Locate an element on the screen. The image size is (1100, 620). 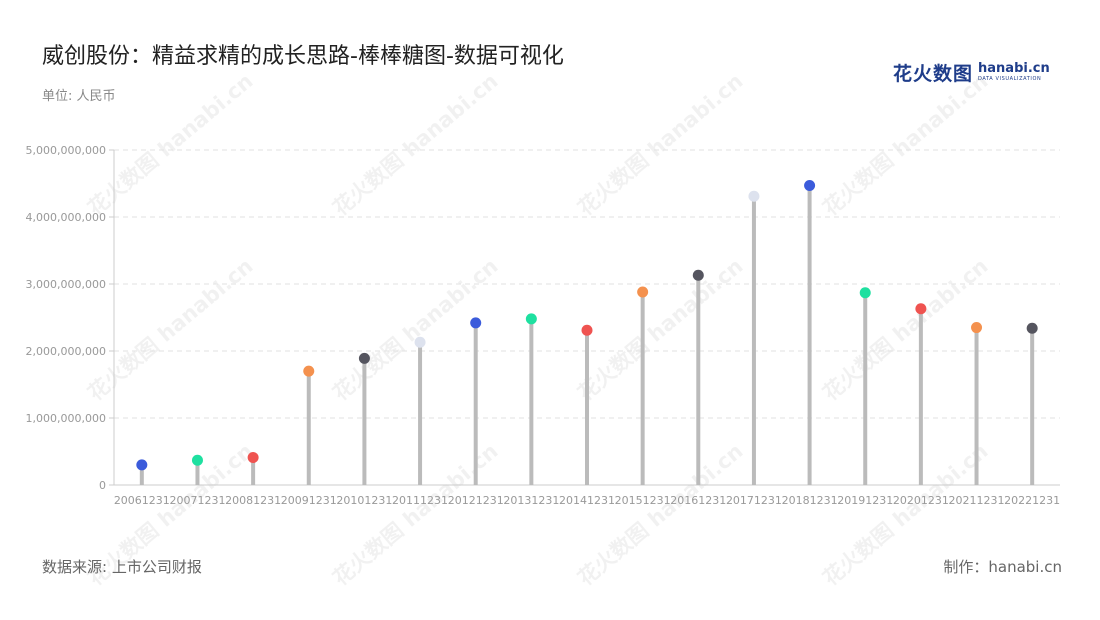
x-tick-label-2: 20081231 is located at coordinates (253, 500).